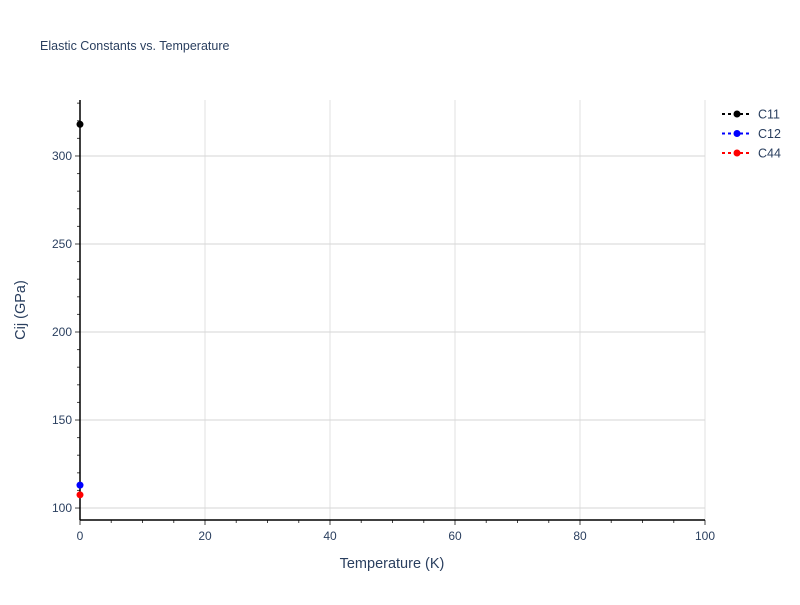 The height and width of the screenshot is (605, 800). I want to click on data-point-C11, so click(80, 124).